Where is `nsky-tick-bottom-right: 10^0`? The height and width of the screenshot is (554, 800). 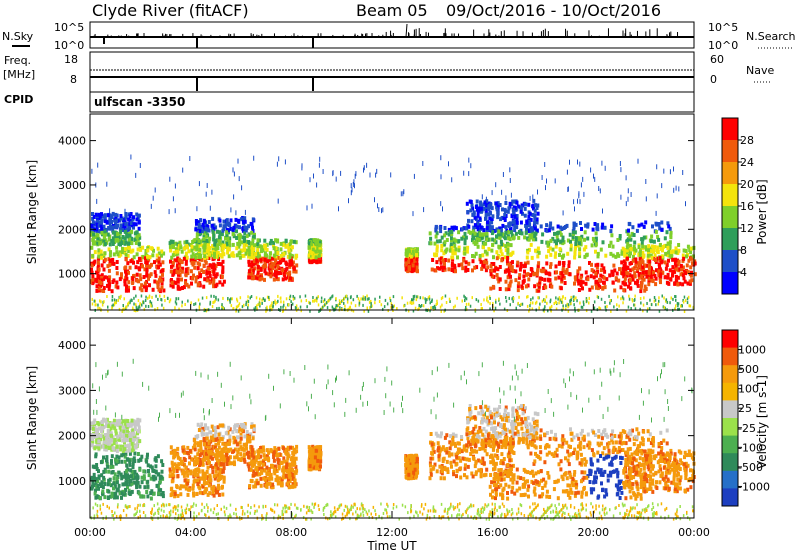 nsky-tick-bottom-right: 10^0 is located at coordinates (723, 45).